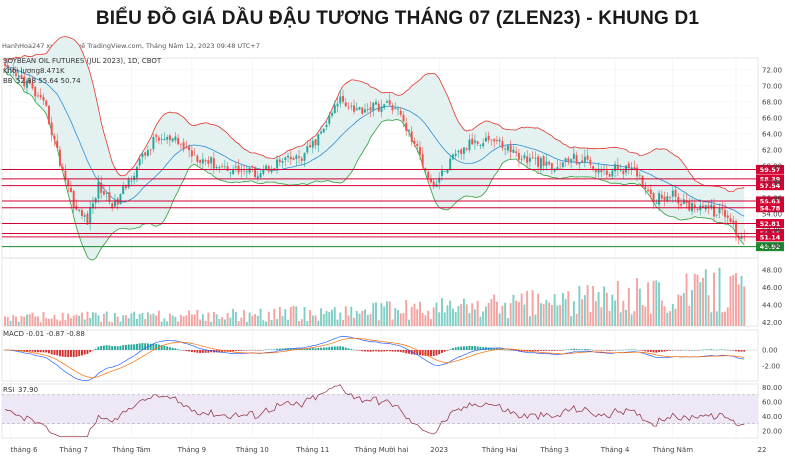  What do you see at coordinates (772, 403) in the screenshot?
I see `rsi-tick: 60.00` at bounding box center [772, 403].